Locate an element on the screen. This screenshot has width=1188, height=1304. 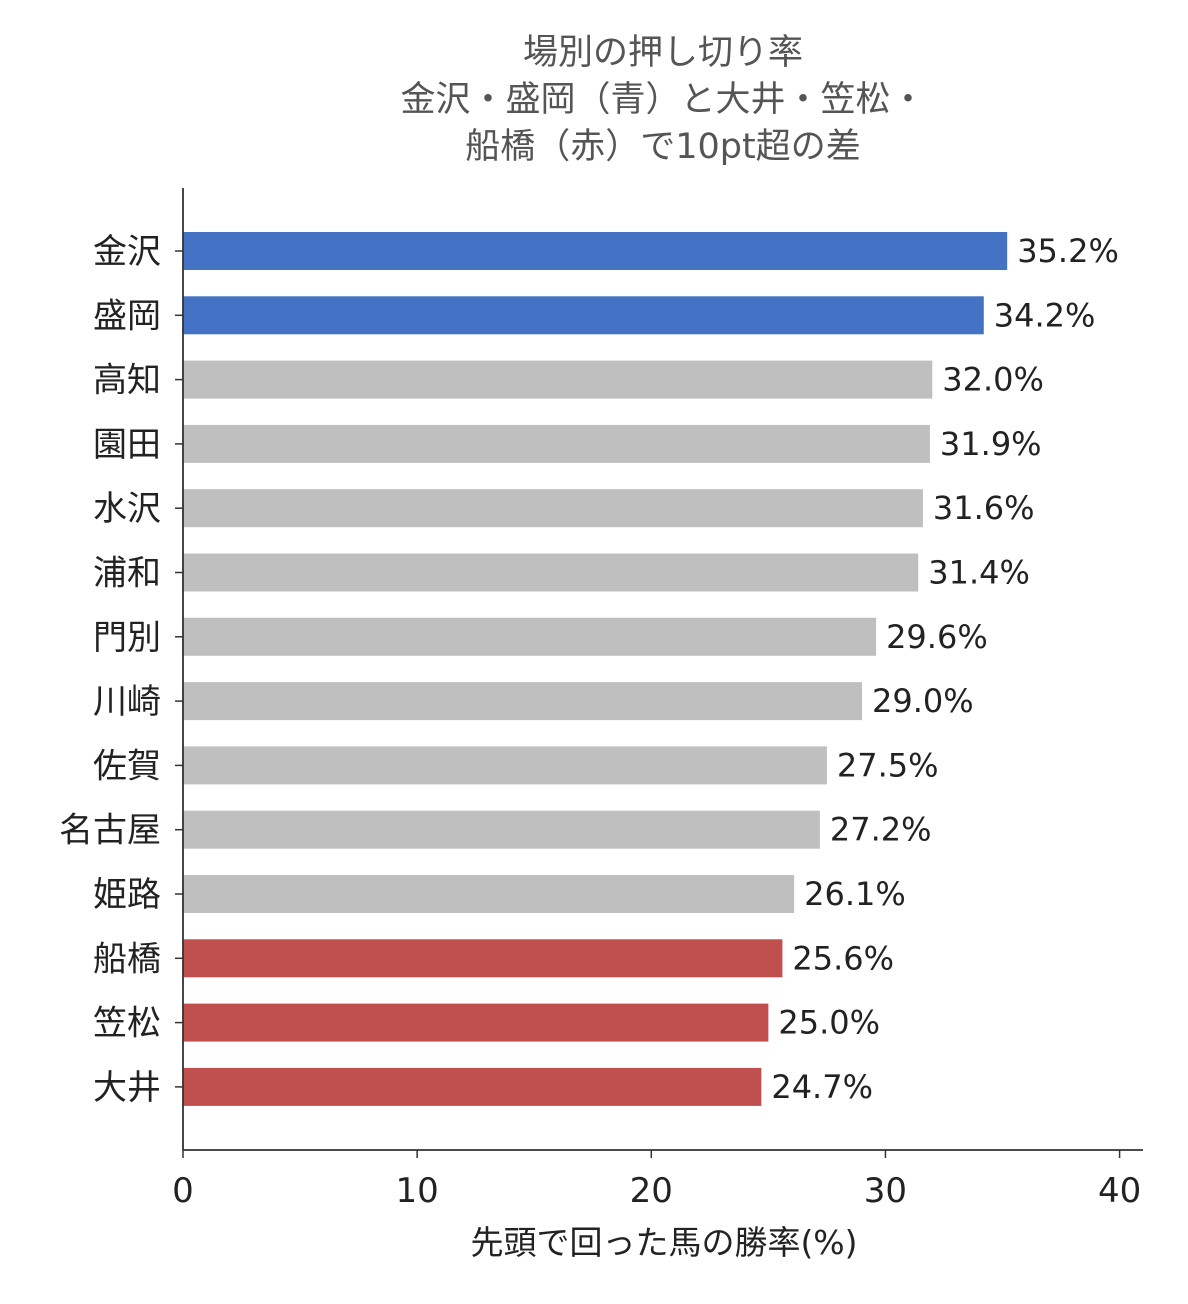
bar-佐賀 is located at coordinates (505, 765).